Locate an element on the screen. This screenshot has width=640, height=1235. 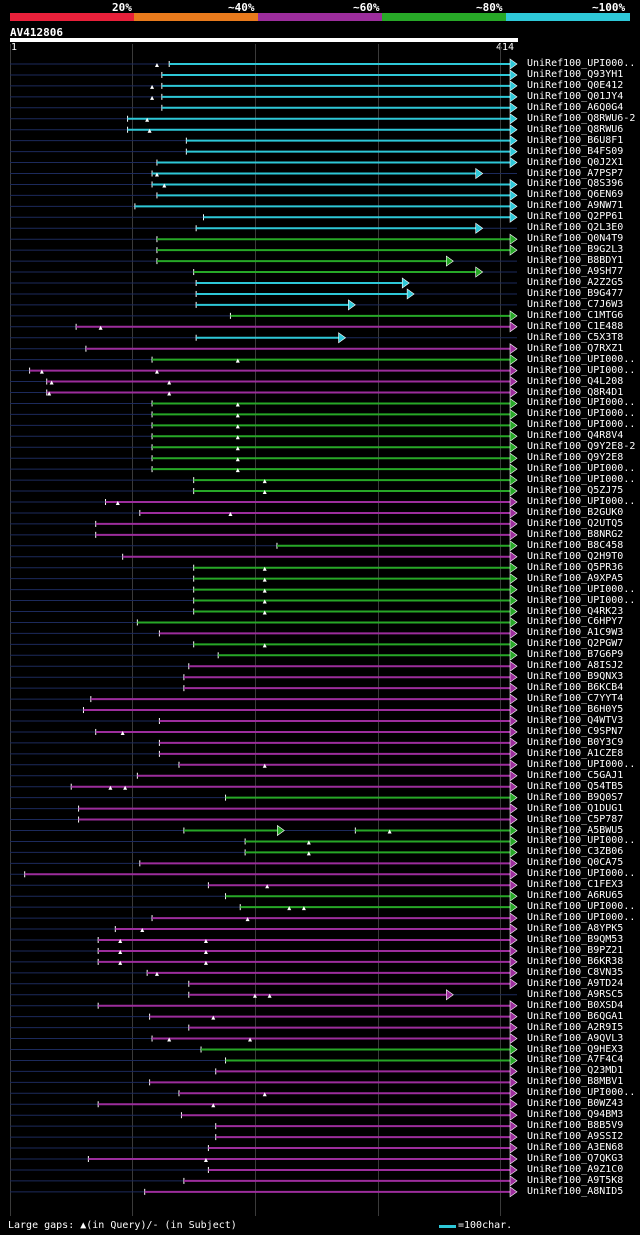
hit-label: UniRef100_A7PSP7 is located at coordinates (575, 173).